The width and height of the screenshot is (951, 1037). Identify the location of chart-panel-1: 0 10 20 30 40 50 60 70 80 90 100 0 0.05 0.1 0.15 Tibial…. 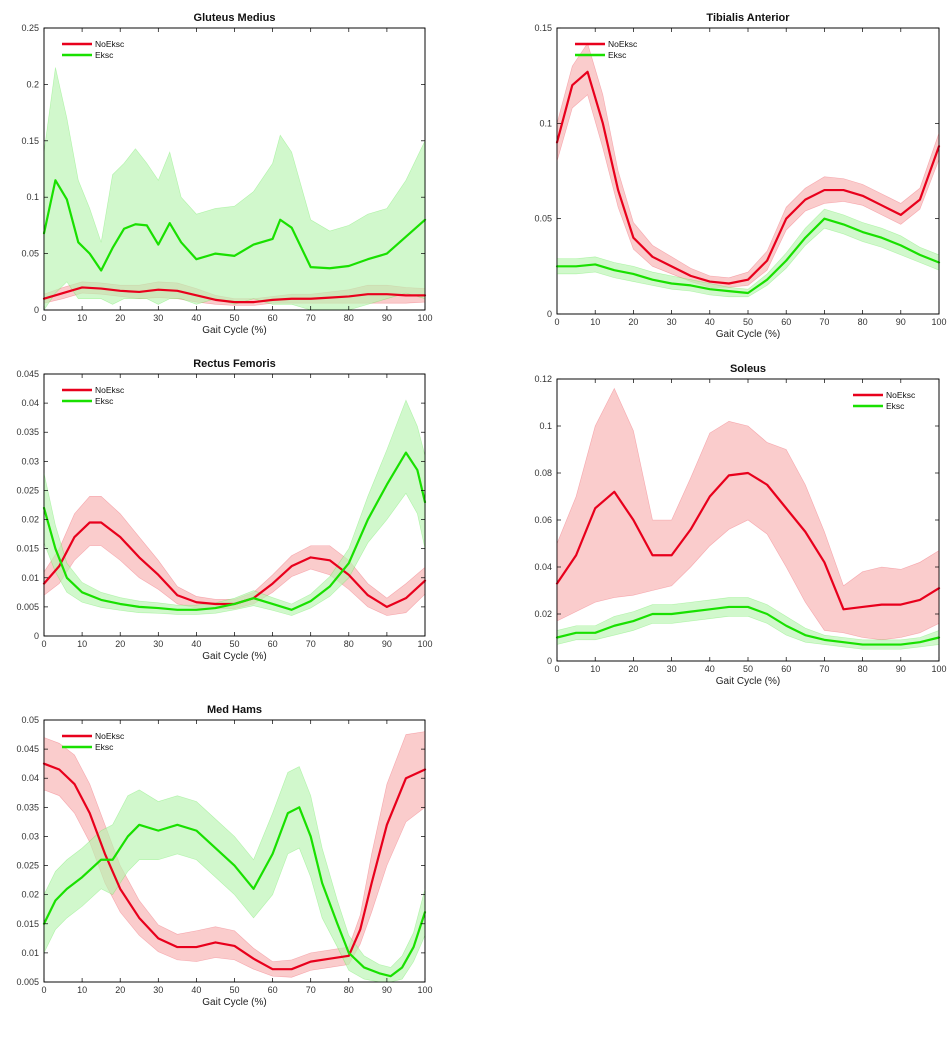
(740, 176).